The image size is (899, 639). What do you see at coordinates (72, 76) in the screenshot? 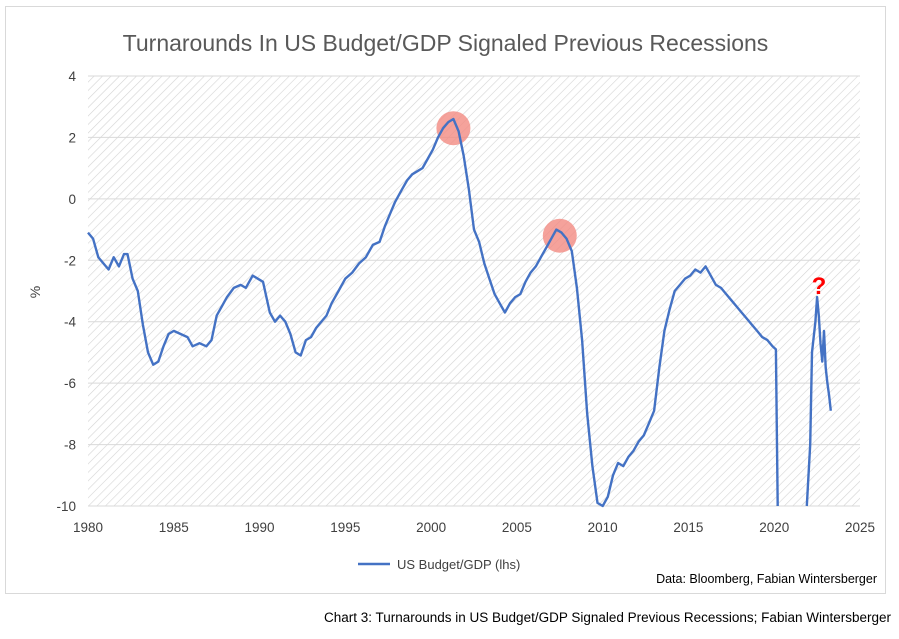
I see `y-tick-label: 4` at bounding box center [72, 76].